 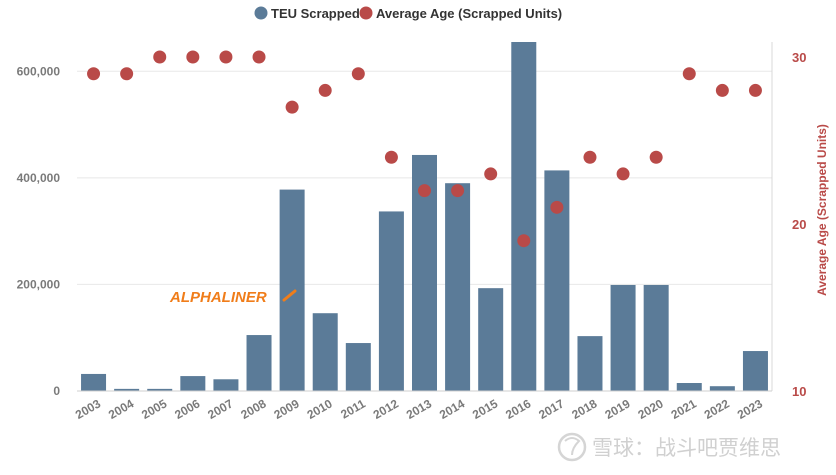 What do you see at coordinates (822, 210) in the screenshot?
I see `right-axis-title: Average Age (Scrapped Units)` at bounding box center [822, 210].